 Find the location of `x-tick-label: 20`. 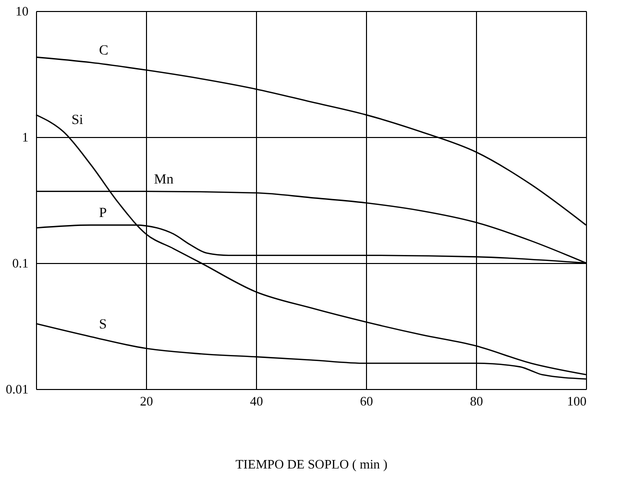

x-tick-label: 20 is located at coordinates (146, 401).